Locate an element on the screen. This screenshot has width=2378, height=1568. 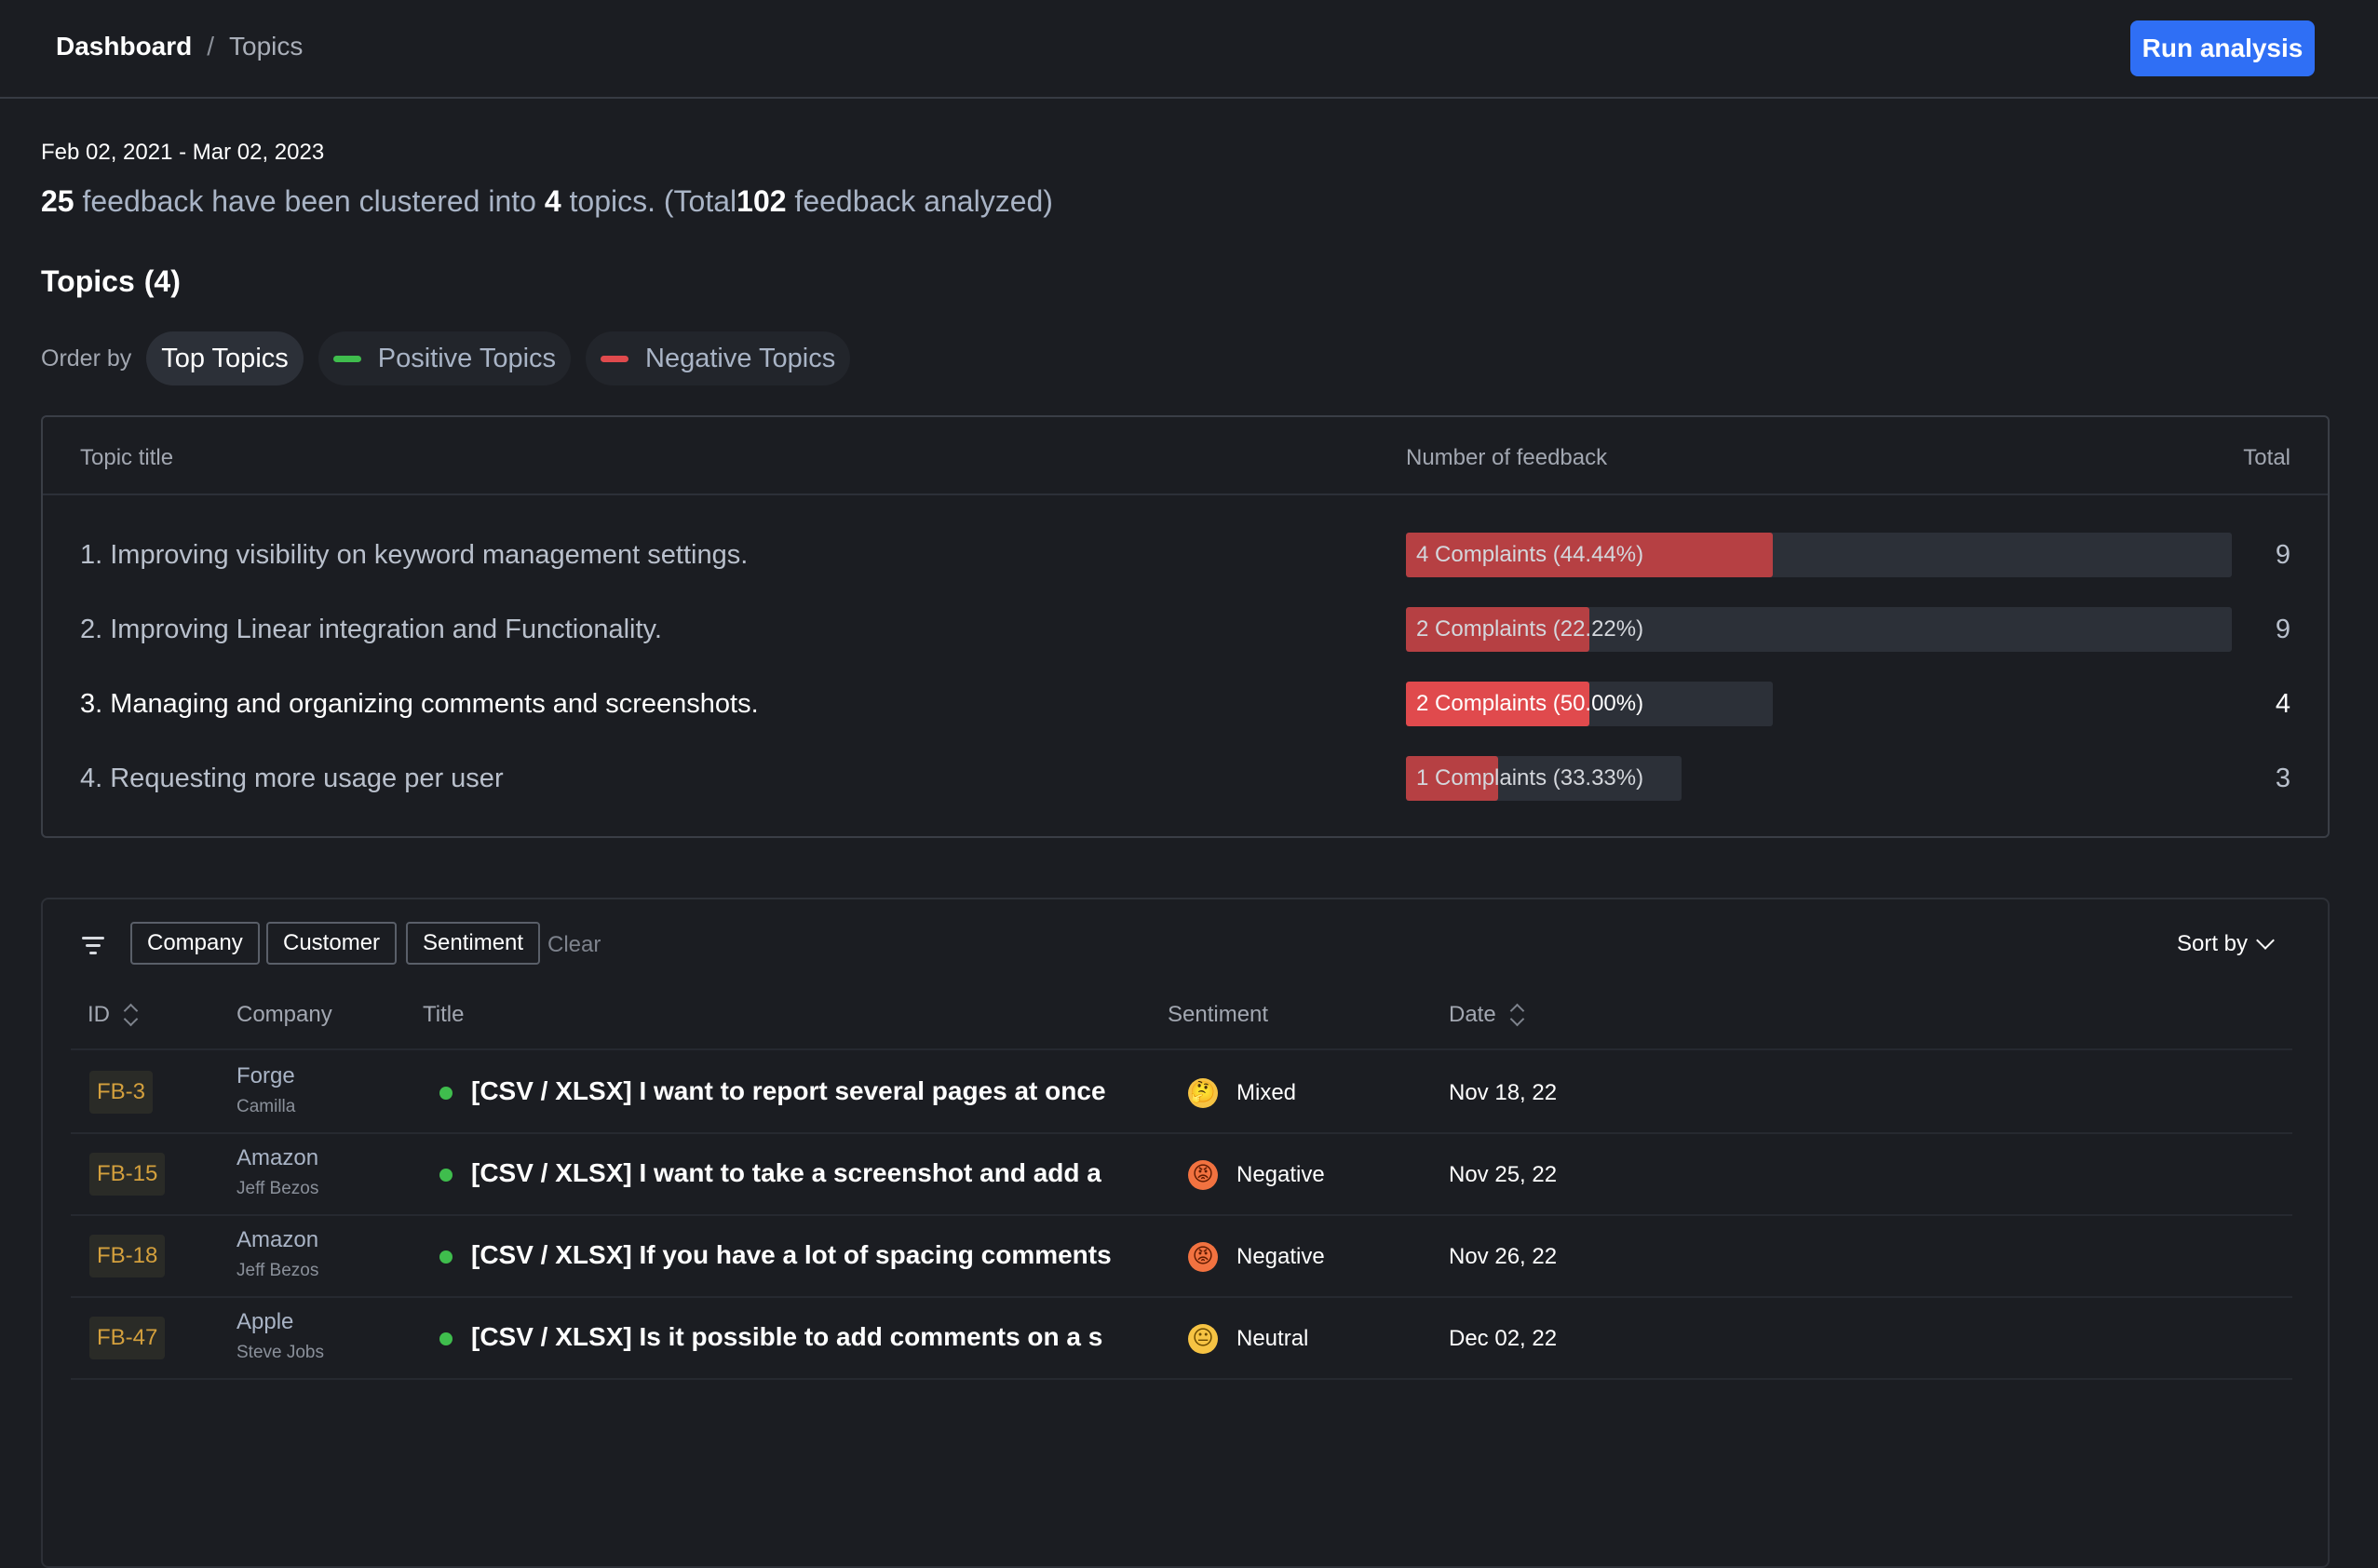
column-title-label: Title is located at coordinates (444, 1015).